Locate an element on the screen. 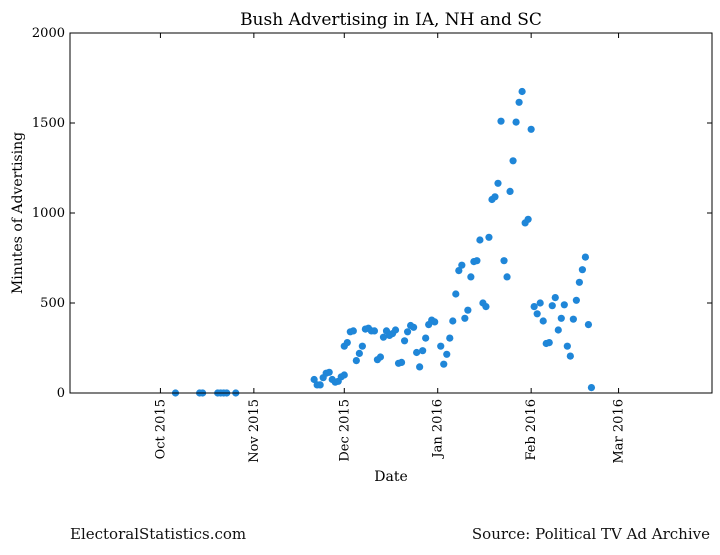 This screenshot has width=720, height=555. x-tick-label: Mar 2016 is located at coordinates (619, 431).